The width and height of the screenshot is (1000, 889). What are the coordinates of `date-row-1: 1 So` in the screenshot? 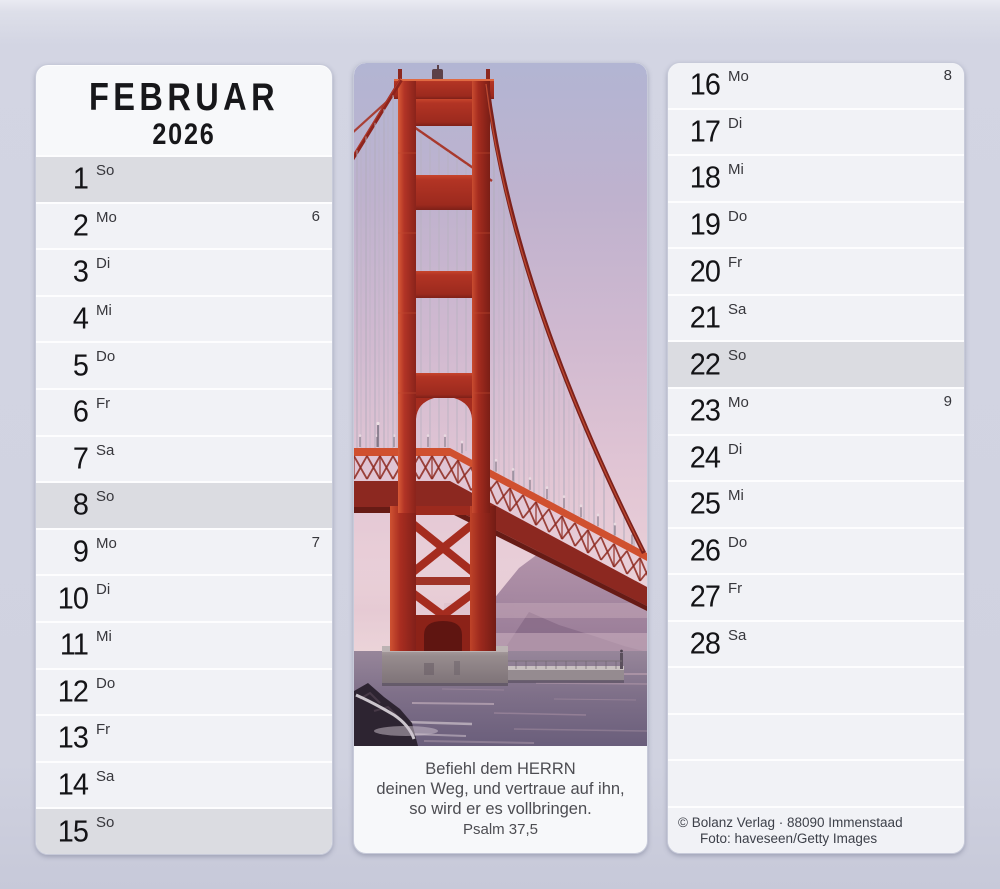 It's located at (184, 178).